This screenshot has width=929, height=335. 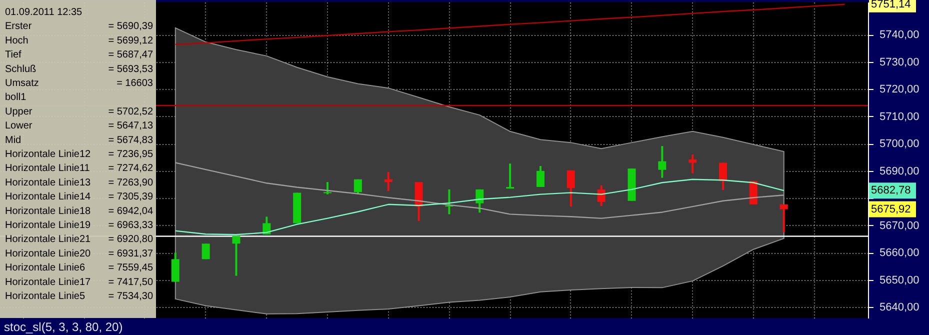 I want to click on text: Erster = 5690,39, so click(x=79, y=26).